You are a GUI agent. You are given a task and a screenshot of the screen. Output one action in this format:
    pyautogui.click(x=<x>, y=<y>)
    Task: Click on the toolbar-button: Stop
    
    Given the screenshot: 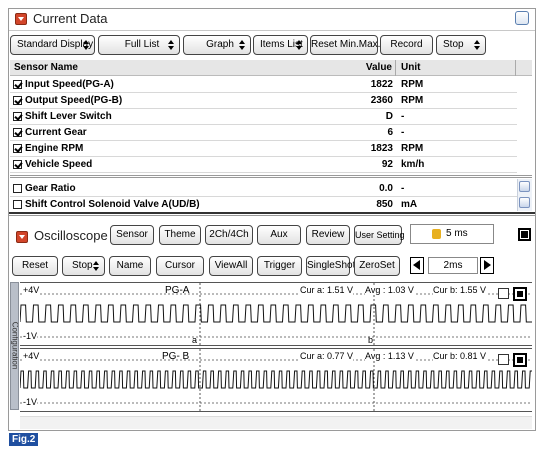 What is the action you would take?
    pyautogui.click(x=461, y=45)
    